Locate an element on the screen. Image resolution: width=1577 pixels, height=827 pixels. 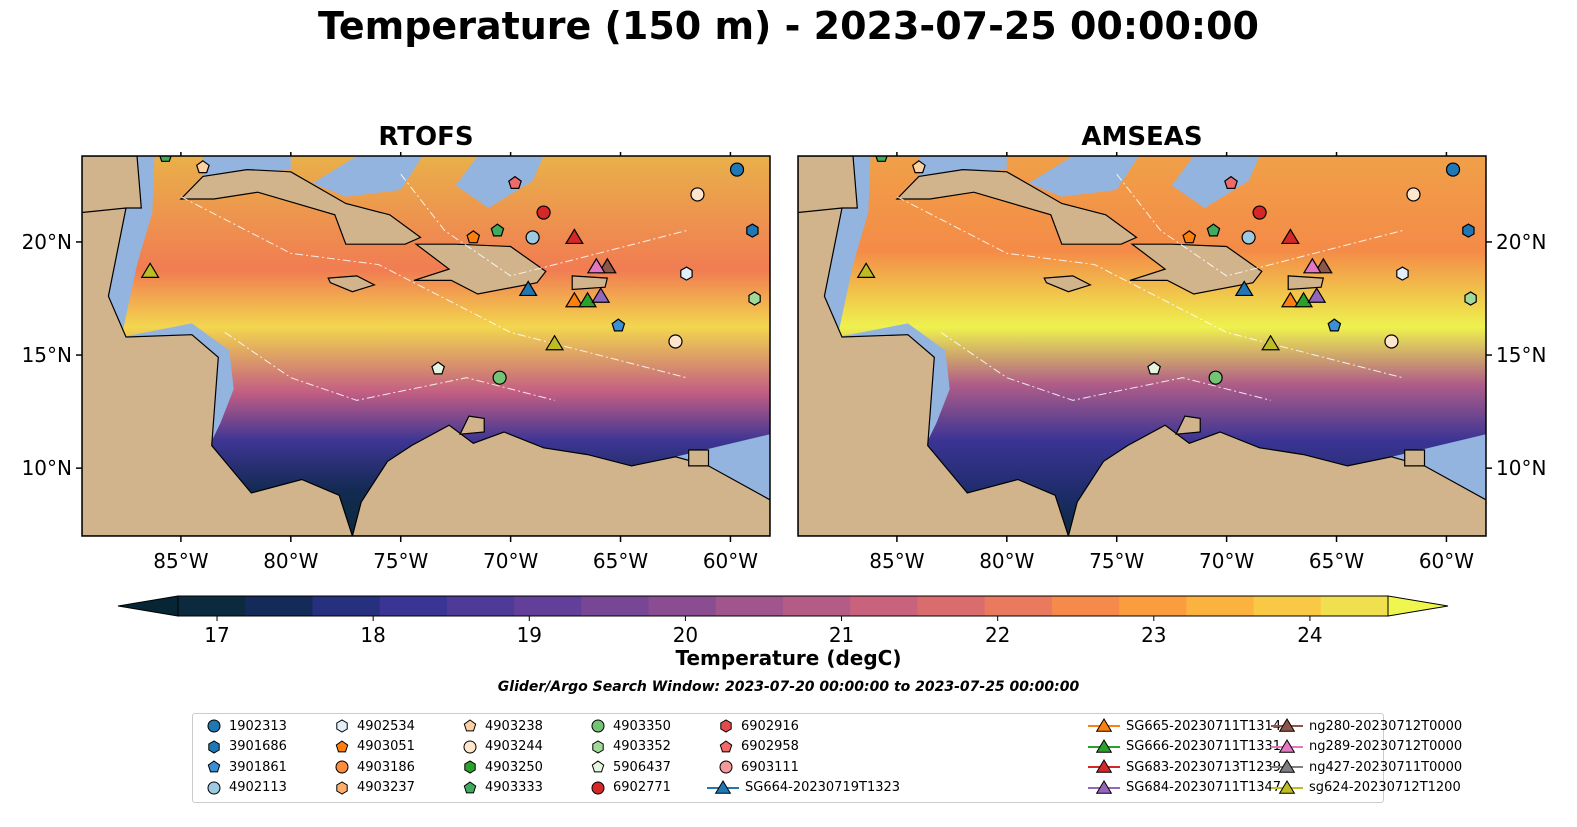
colorbar-tick-label: 17 is located at coordinates (216, 635).